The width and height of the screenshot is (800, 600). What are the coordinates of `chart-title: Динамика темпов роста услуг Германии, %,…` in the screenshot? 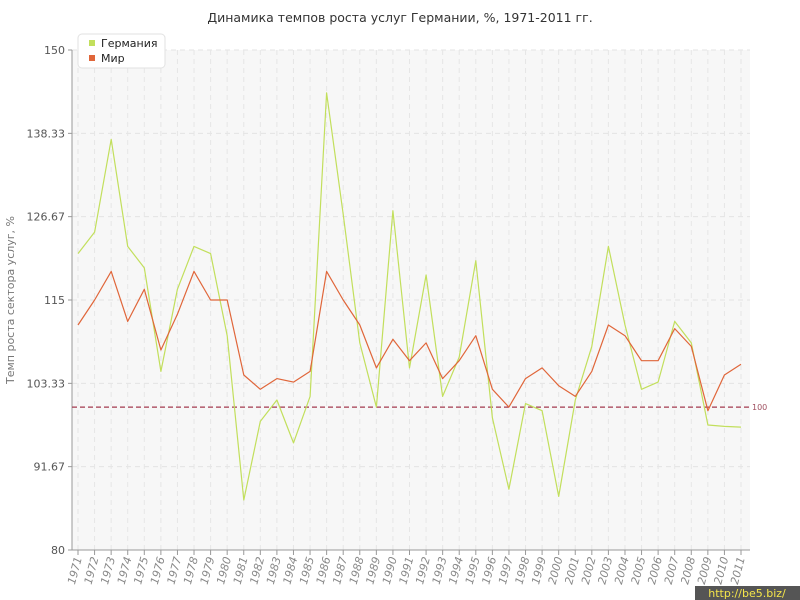 It's located at (399, 17).